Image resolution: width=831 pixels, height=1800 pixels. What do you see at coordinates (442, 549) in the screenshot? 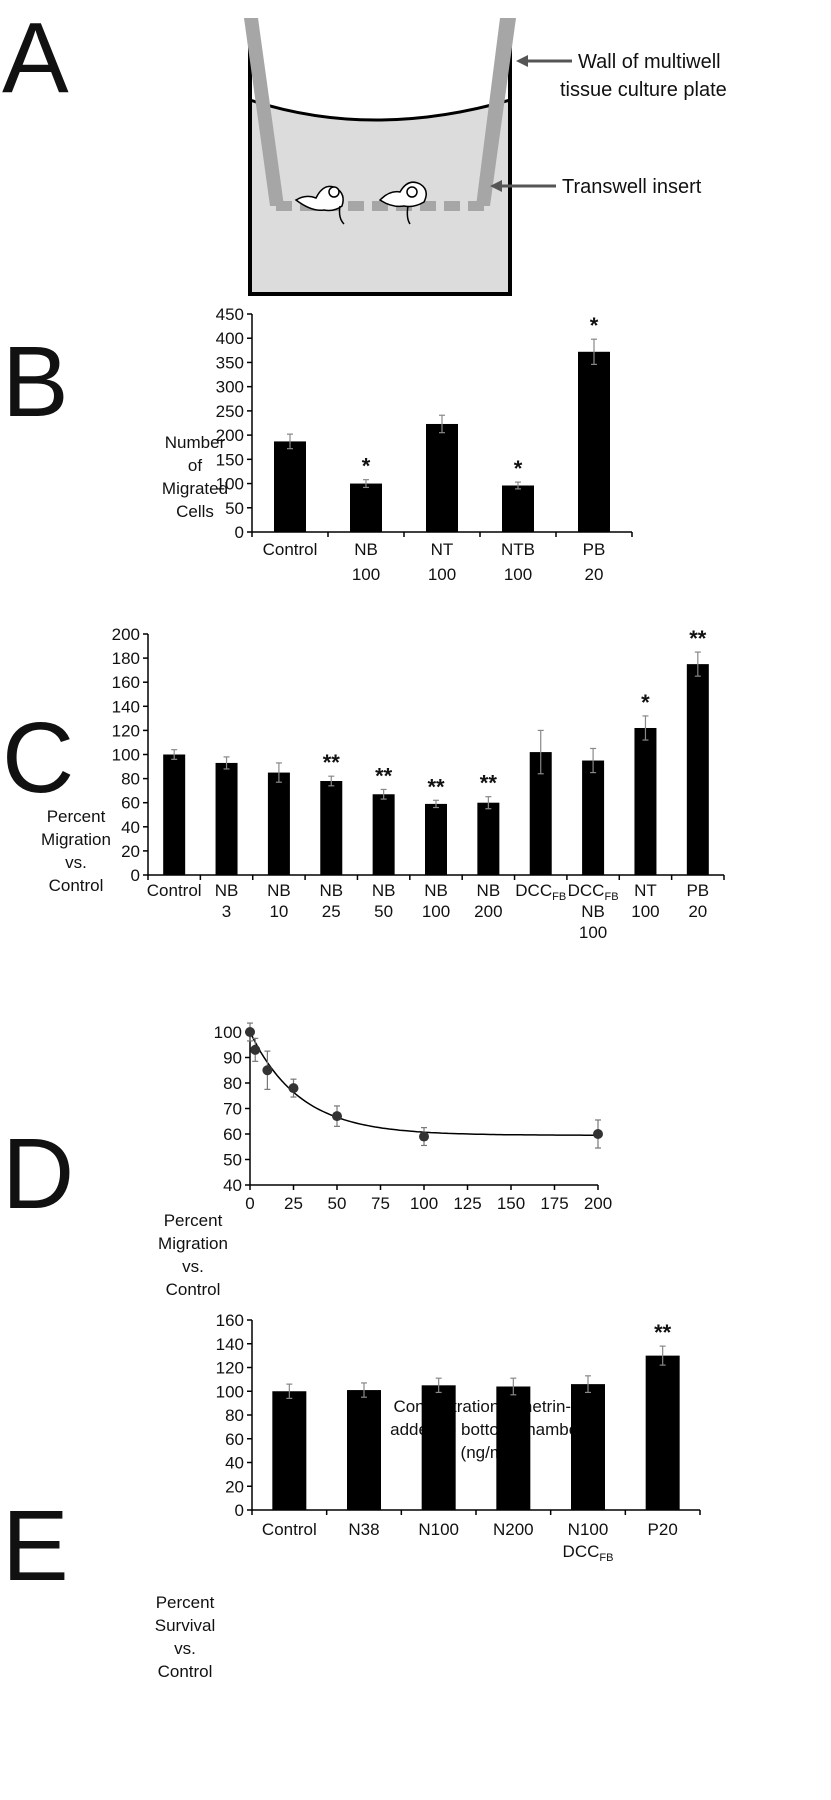
I see `panel-b-category-label: NT` at bounding box center [442, 549].